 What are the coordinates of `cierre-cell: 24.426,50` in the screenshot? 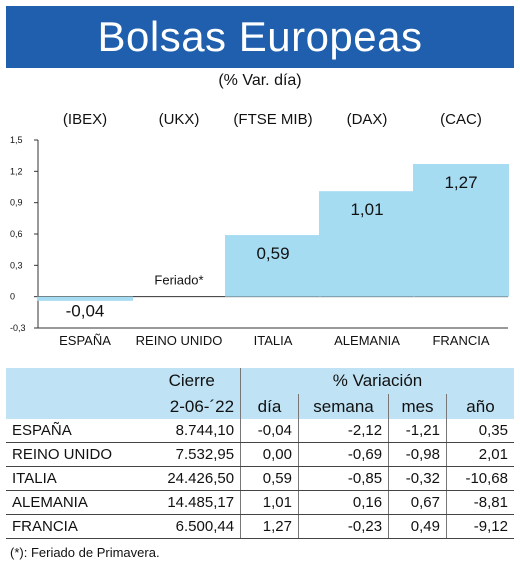 It's located at (192, 478).